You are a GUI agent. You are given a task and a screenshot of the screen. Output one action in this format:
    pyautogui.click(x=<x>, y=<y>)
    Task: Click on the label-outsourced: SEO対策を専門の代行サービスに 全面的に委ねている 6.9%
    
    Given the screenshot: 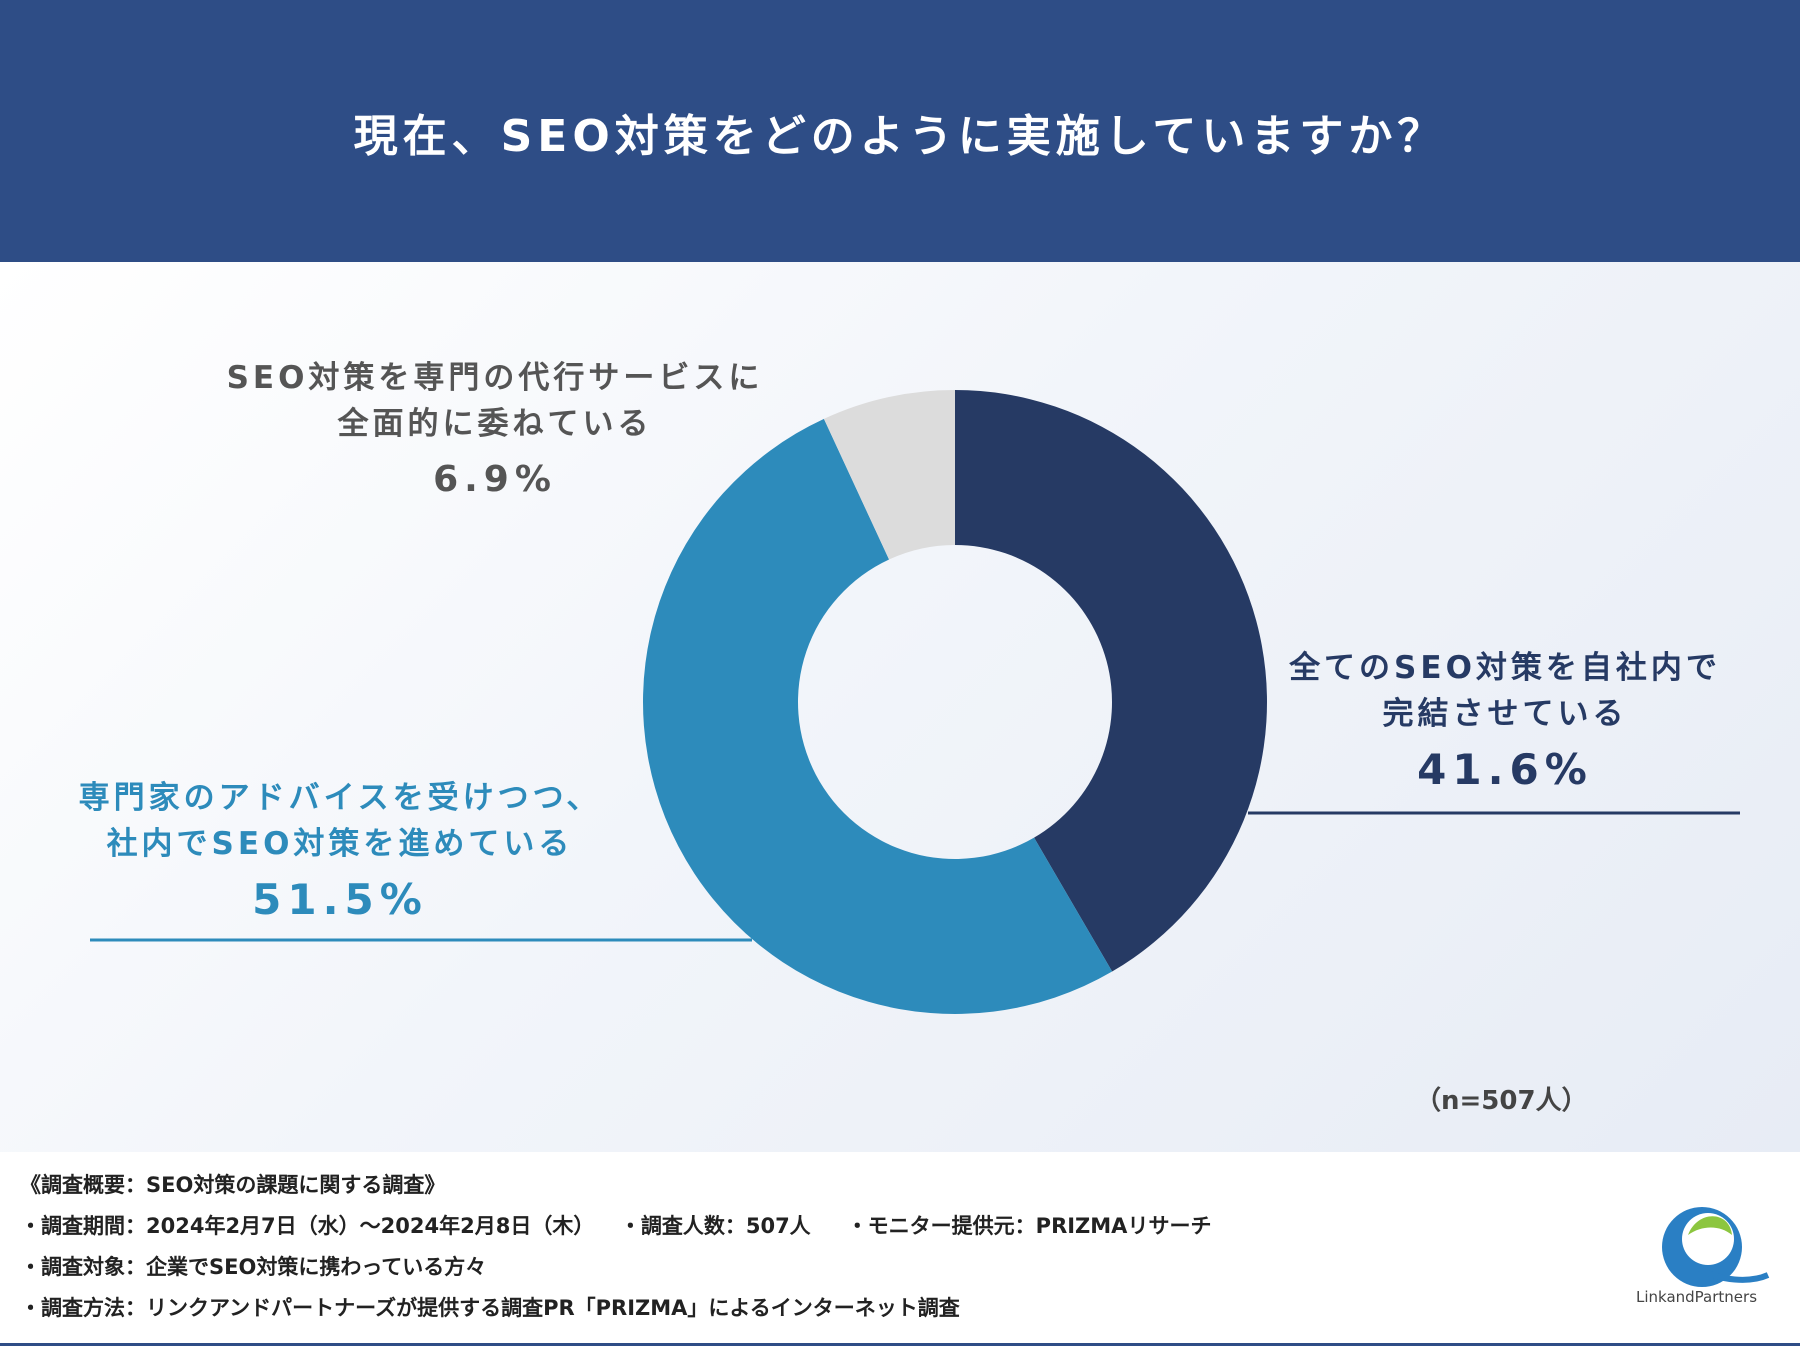 What is the action you would take?
    pyautogui.click(x=495, y=429)
    